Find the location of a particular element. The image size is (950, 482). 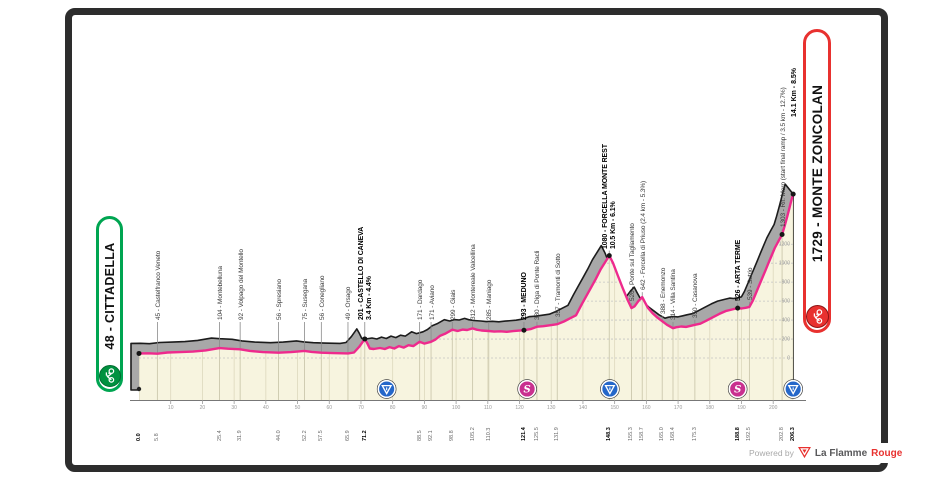

brand-la-flamme: La Flamme is located at coordinates (841, 453).